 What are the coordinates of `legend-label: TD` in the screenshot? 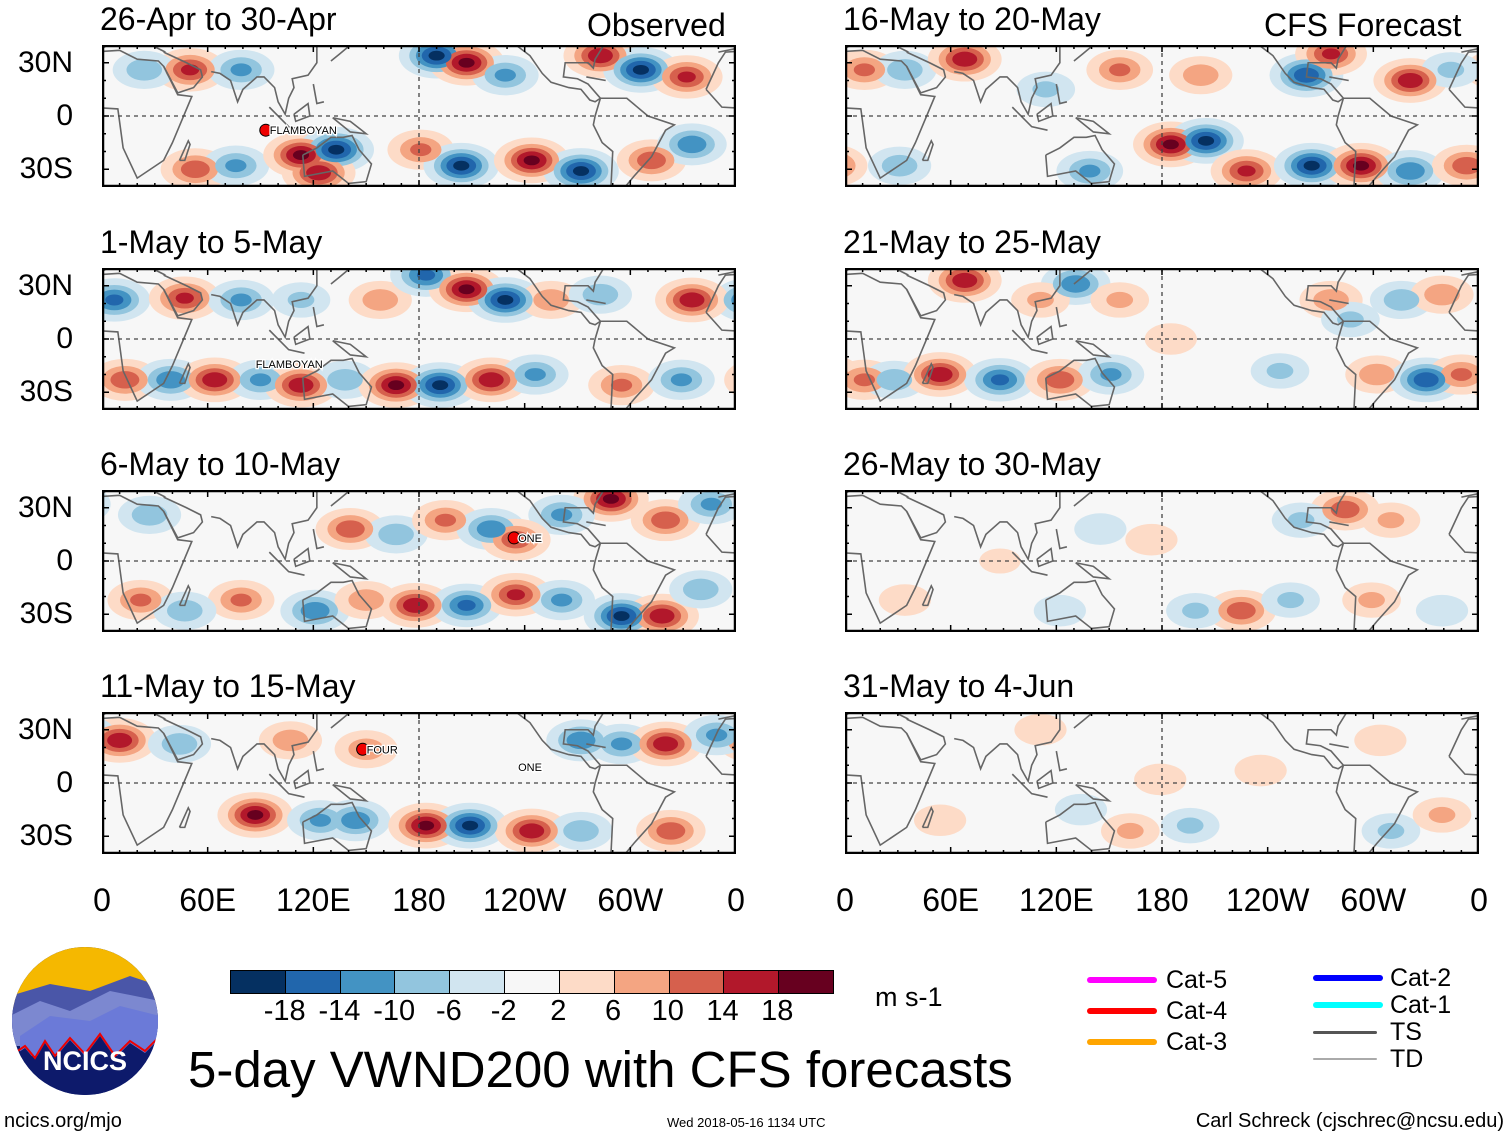 It's located at (1407, 1059).